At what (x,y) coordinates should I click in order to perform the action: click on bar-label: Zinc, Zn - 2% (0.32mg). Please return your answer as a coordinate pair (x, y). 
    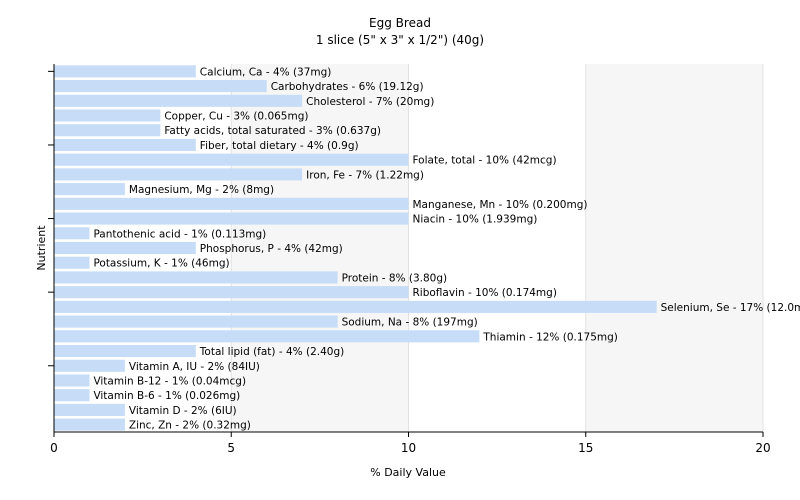
    Looking at the image, I should click on (190, 426).